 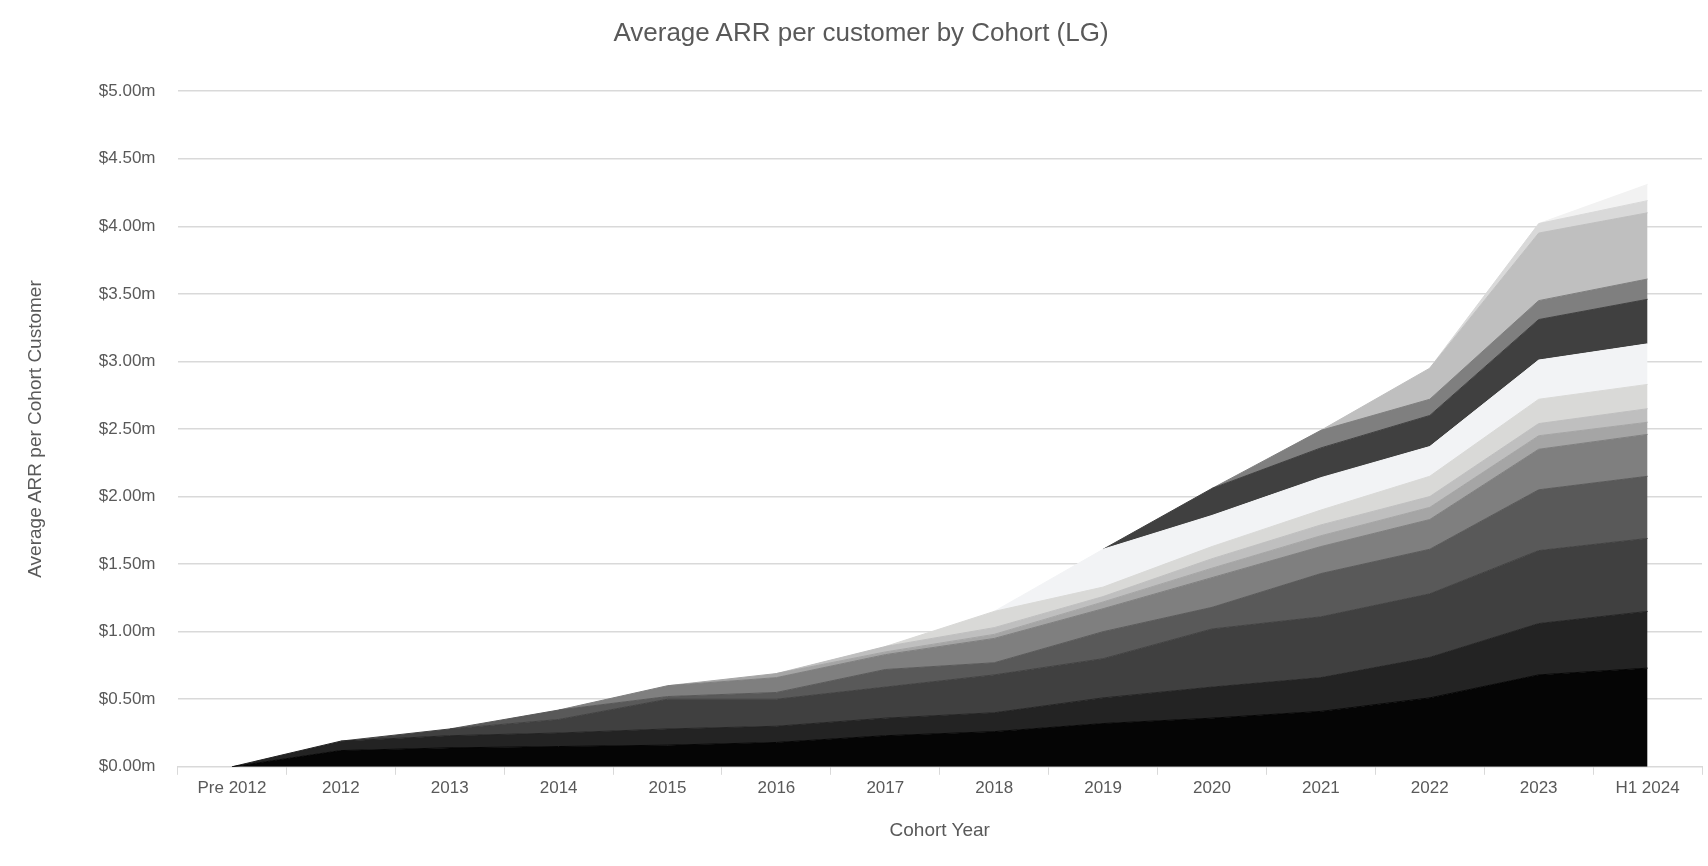 I want to click on x-tick-label: 2019, so click(x=1103, y=787).